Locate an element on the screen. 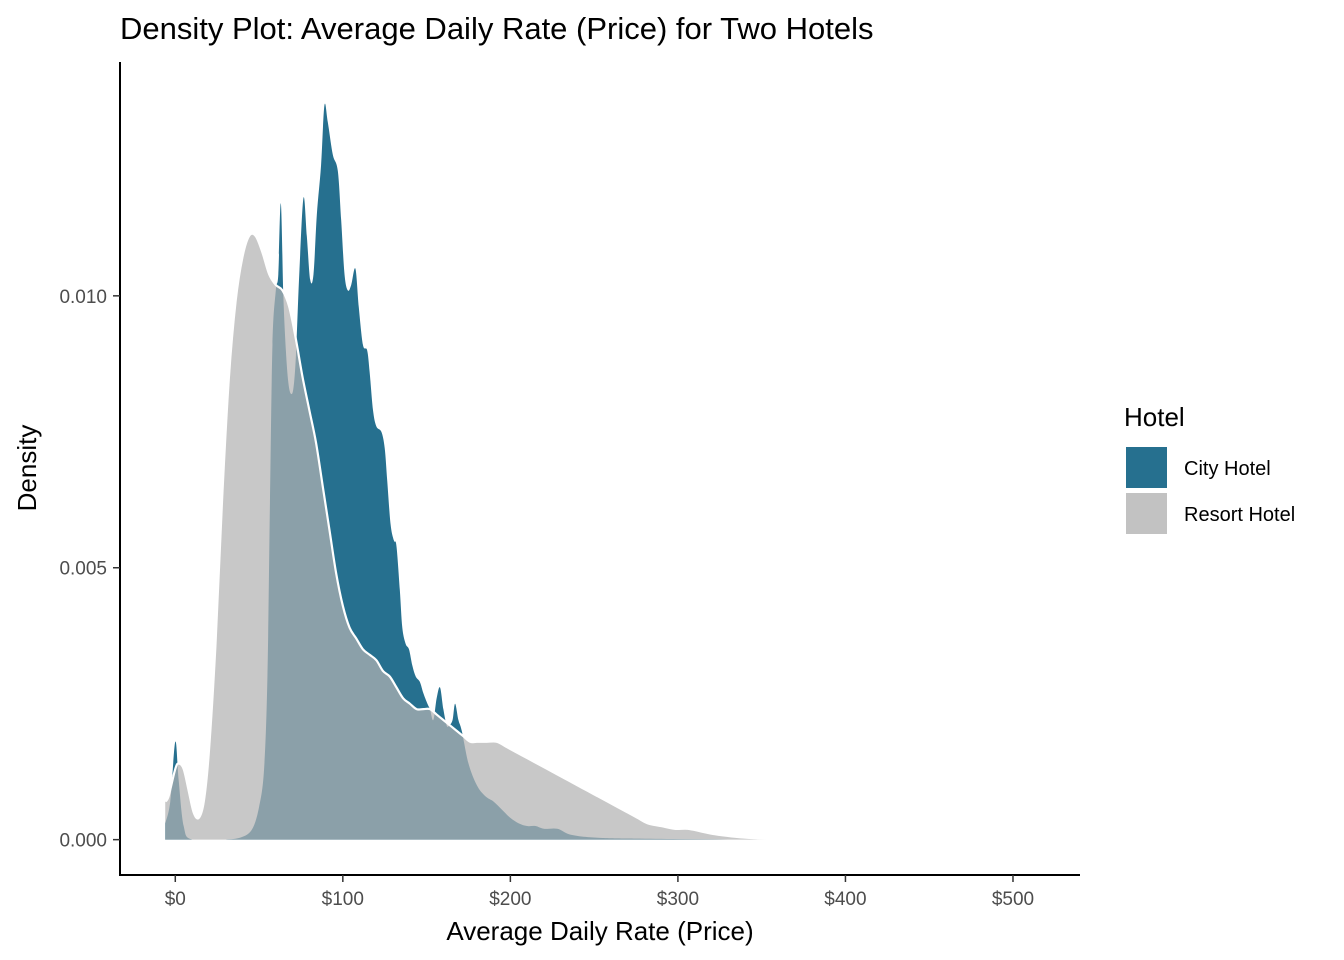  y-axis-ticks: 0.000 0.005 0.010 is located at coordinates (89, 569).